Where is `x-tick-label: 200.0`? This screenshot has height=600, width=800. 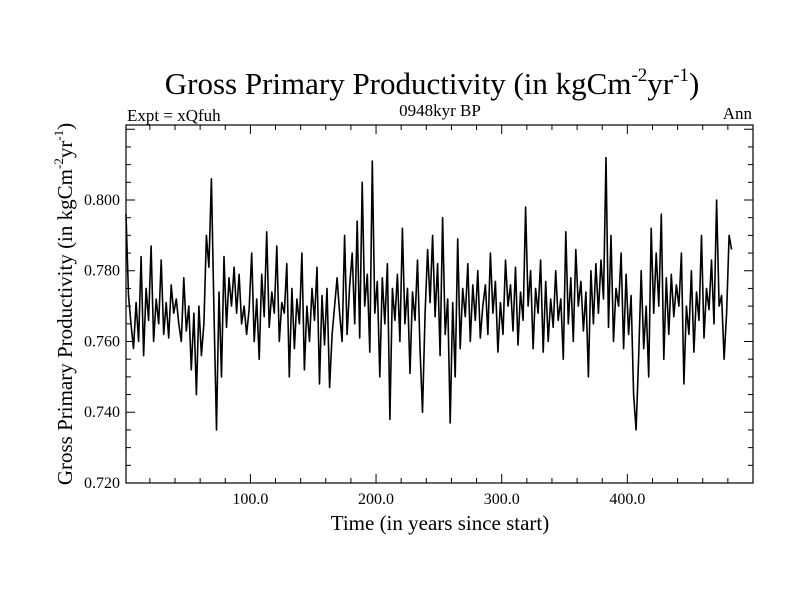 x-tick-label: 200.0 is located at coordinates (376, 499).